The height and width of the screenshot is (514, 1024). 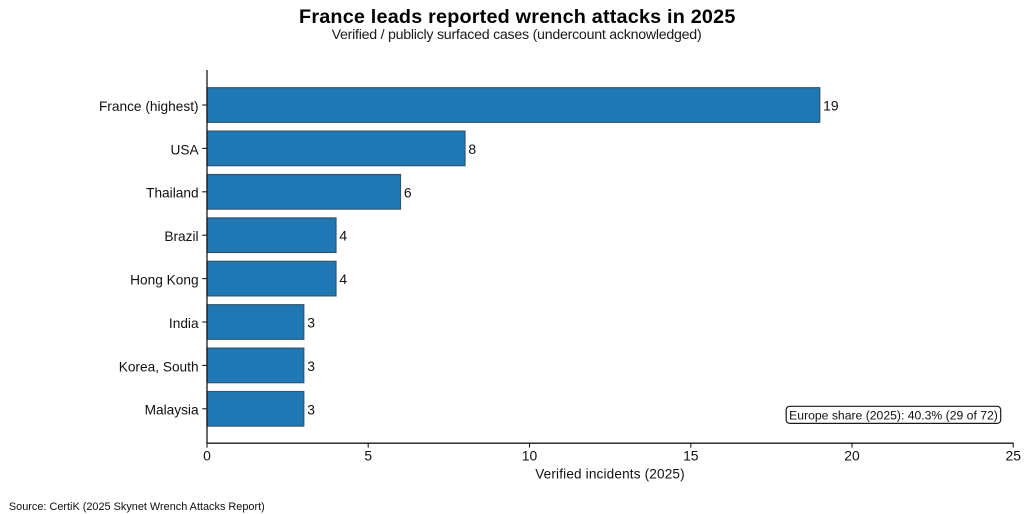 What do you see at coordinates (691, 455) in the screenshot?
I see `svg-text: 15` at bounding box center [691, 455].